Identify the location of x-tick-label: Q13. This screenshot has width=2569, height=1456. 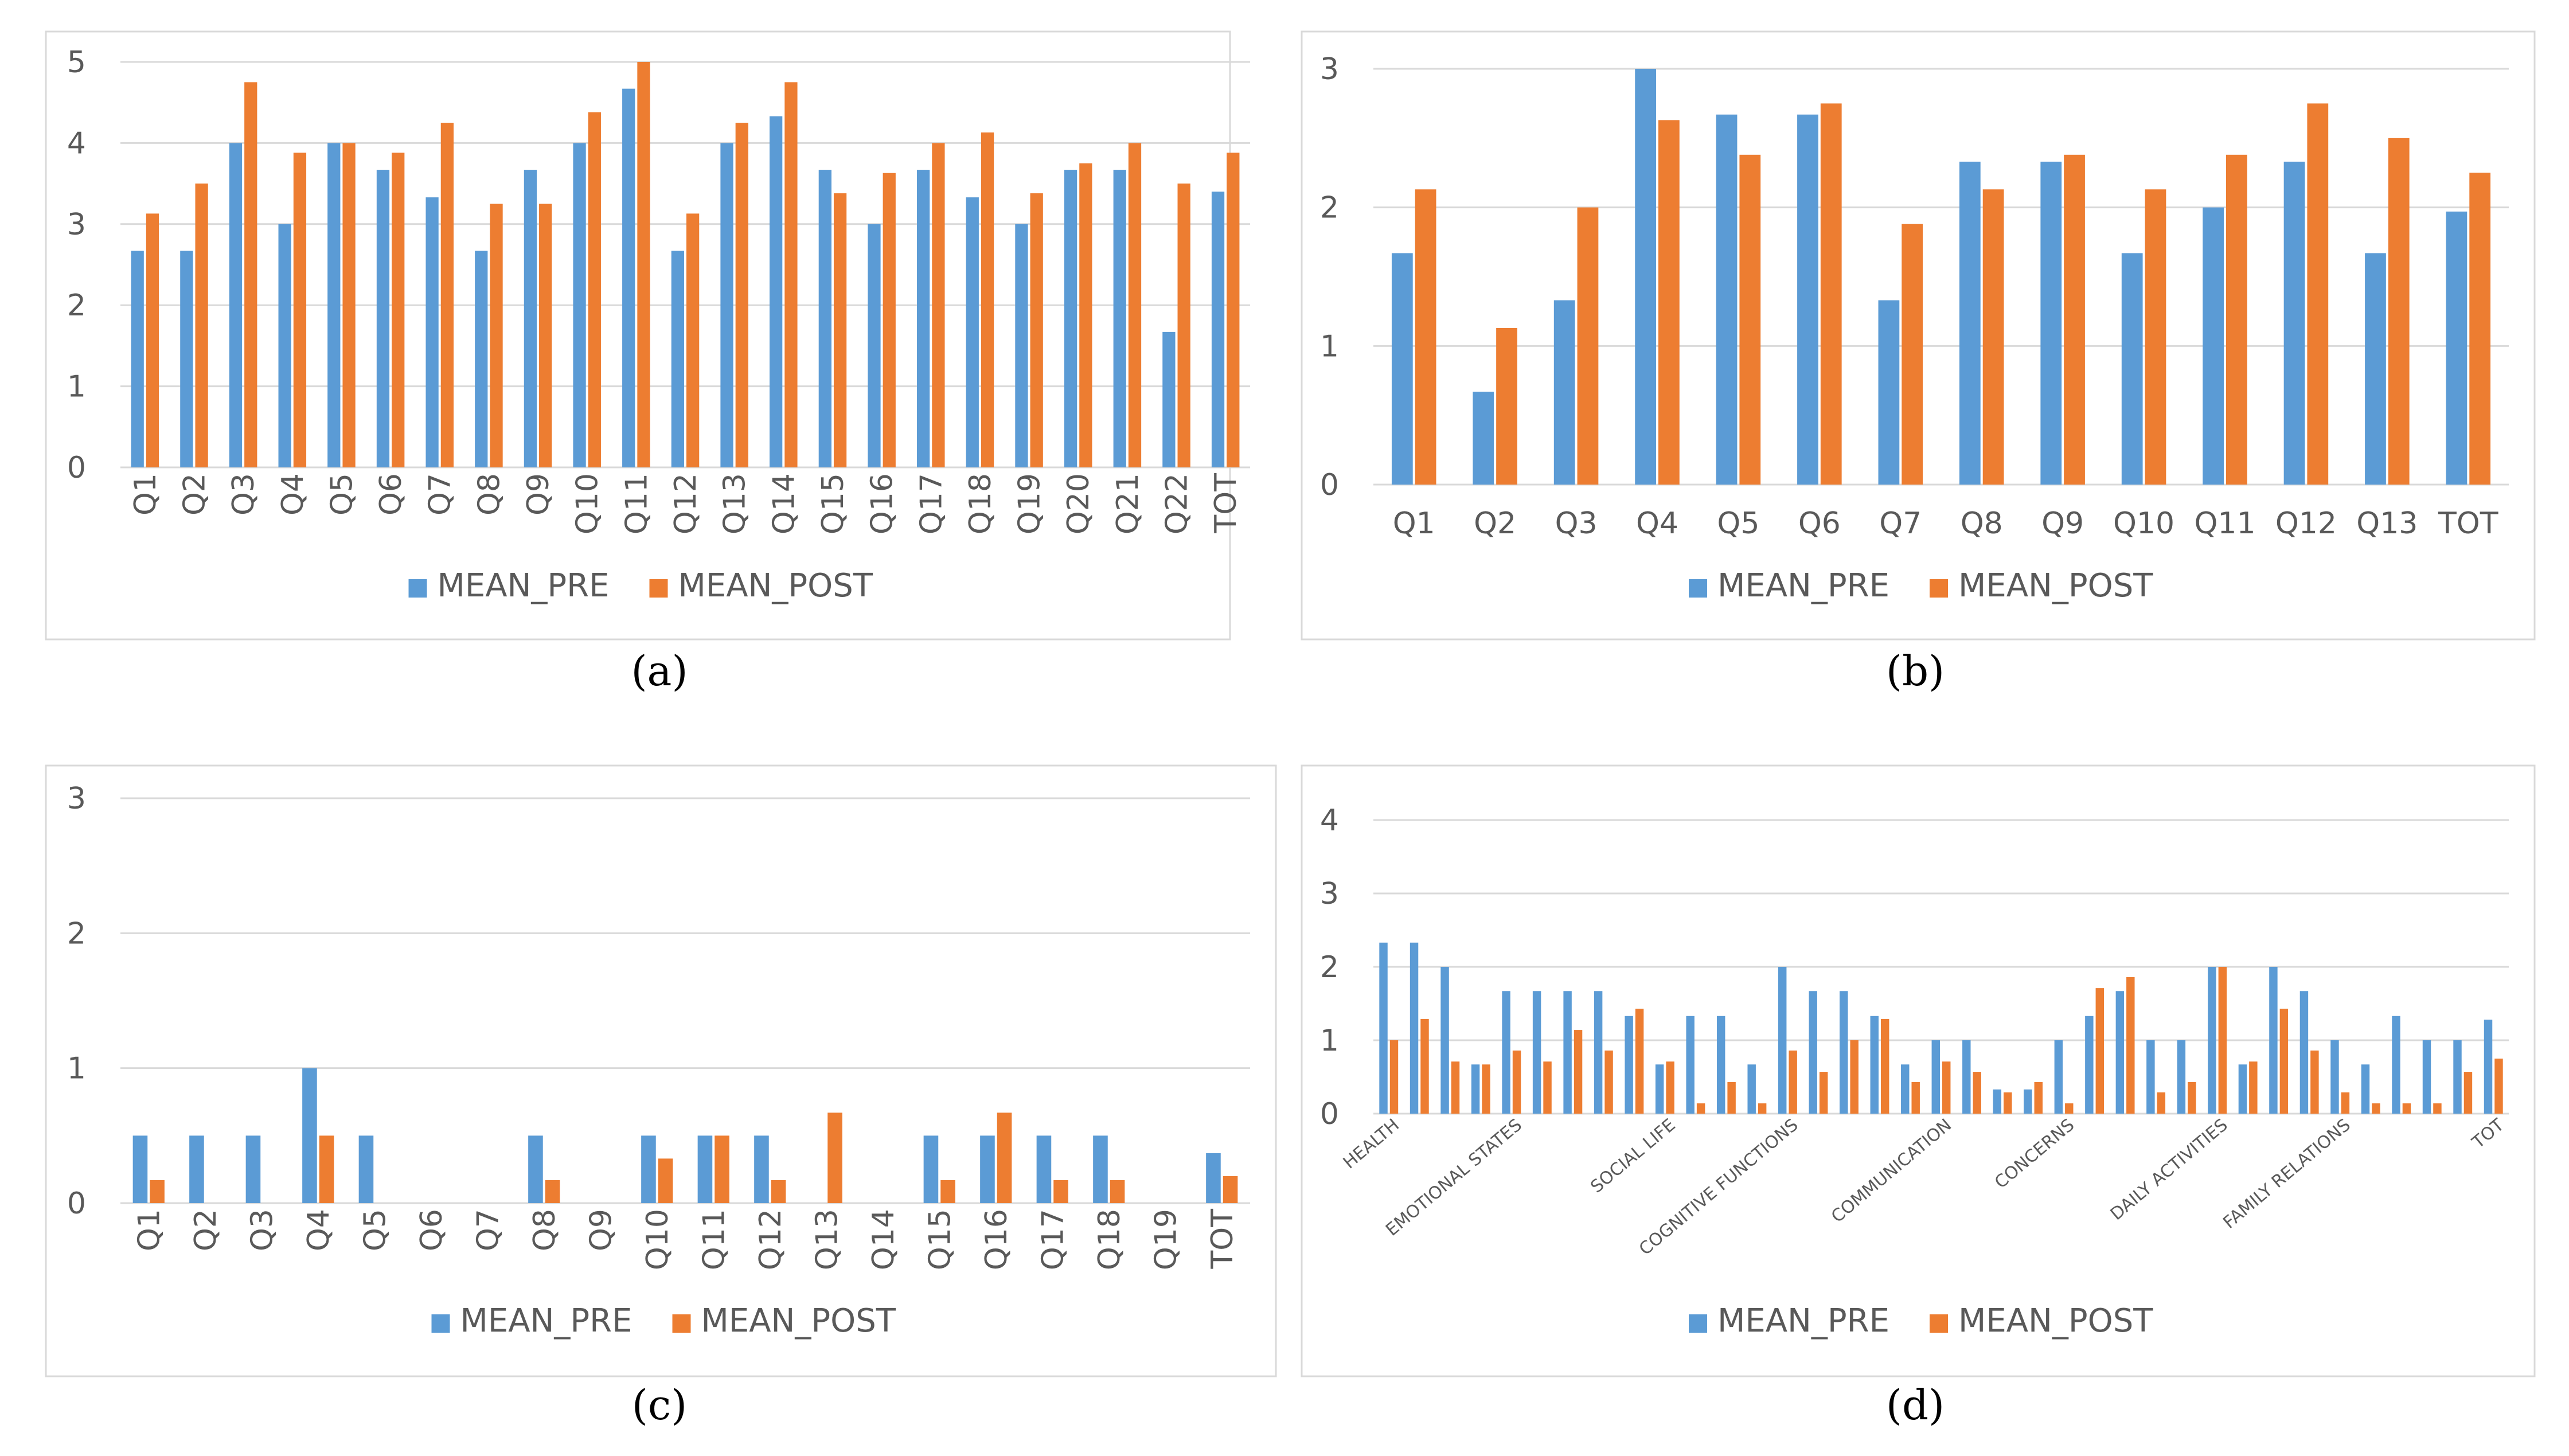
(2387, 523).